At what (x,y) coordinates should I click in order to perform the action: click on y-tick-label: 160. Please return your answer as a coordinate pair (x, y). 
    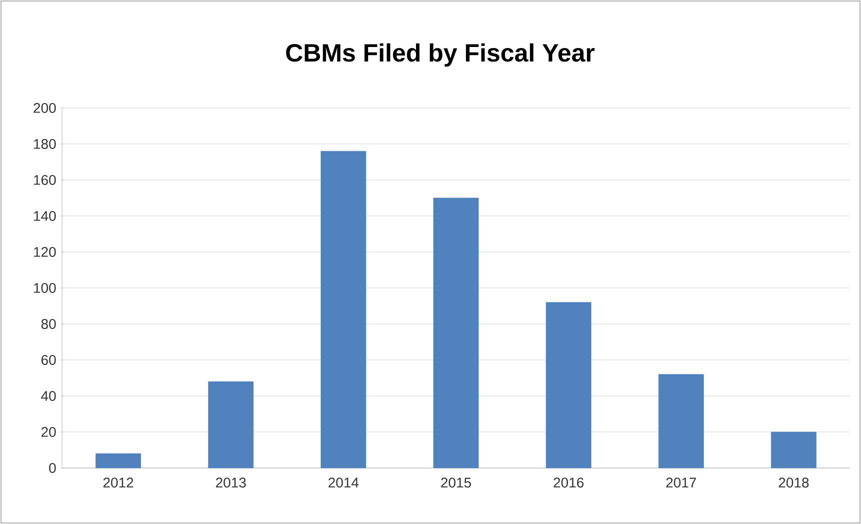
    Looking at the image, I should click on (45, 180).